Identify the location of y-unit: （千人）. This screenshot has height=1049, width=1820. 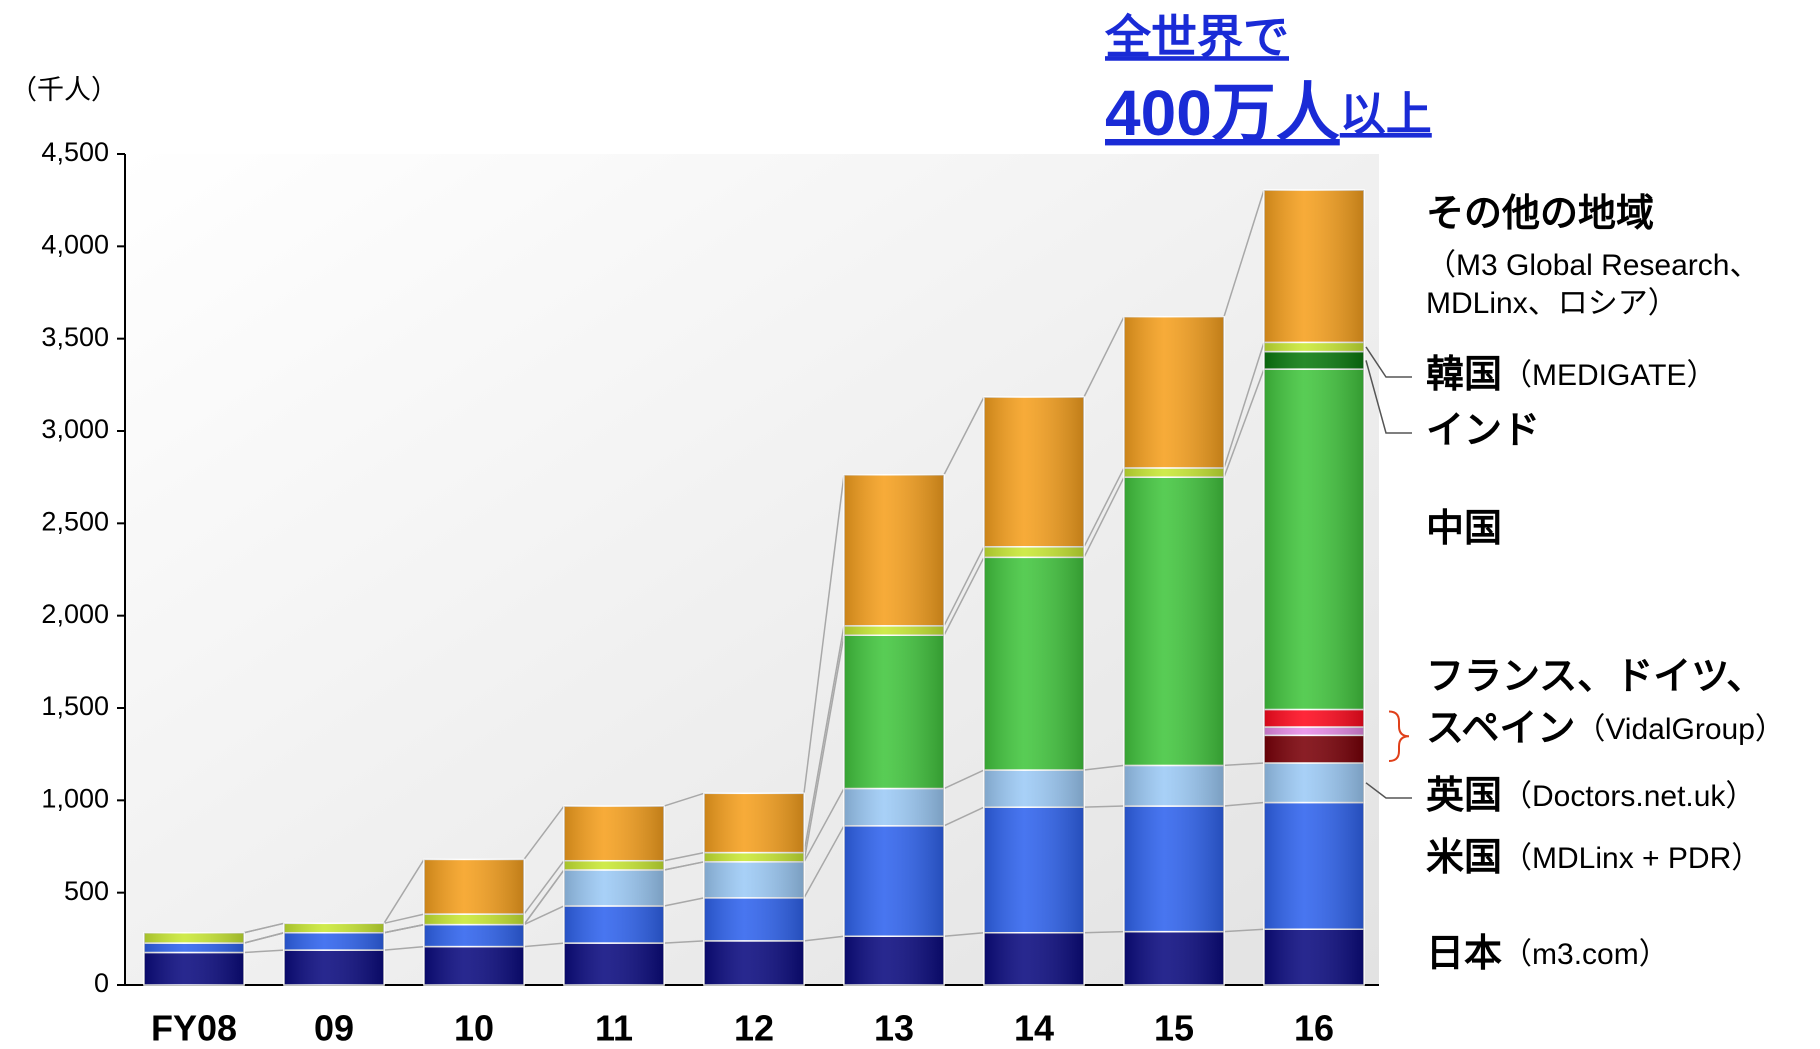
(64, 90).